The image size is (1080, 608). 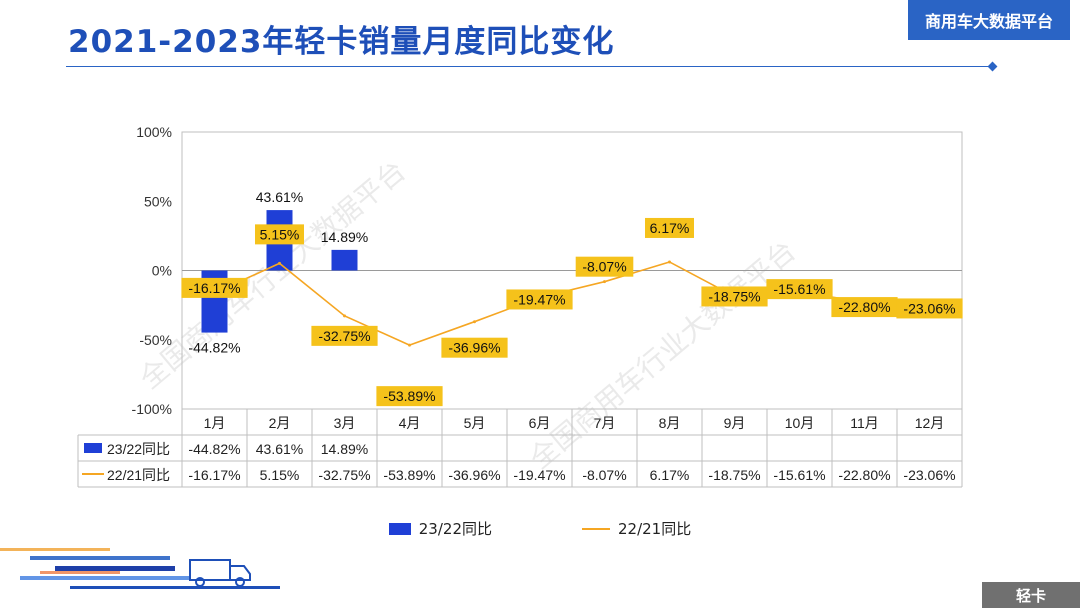 What do you see at coordinates (280, 475) in the screenshot?
I see `table-cell: 5.15%` at bounding box center [280, 475].